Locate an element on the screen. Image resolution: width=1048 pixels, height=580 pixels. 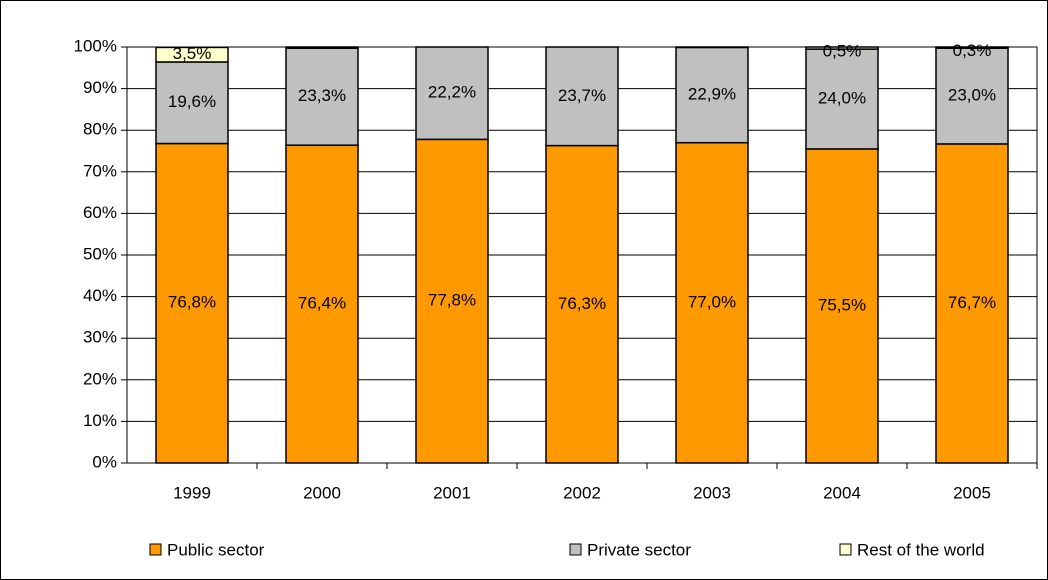
data-label: 23,7% is located at coordinates (582, 95).